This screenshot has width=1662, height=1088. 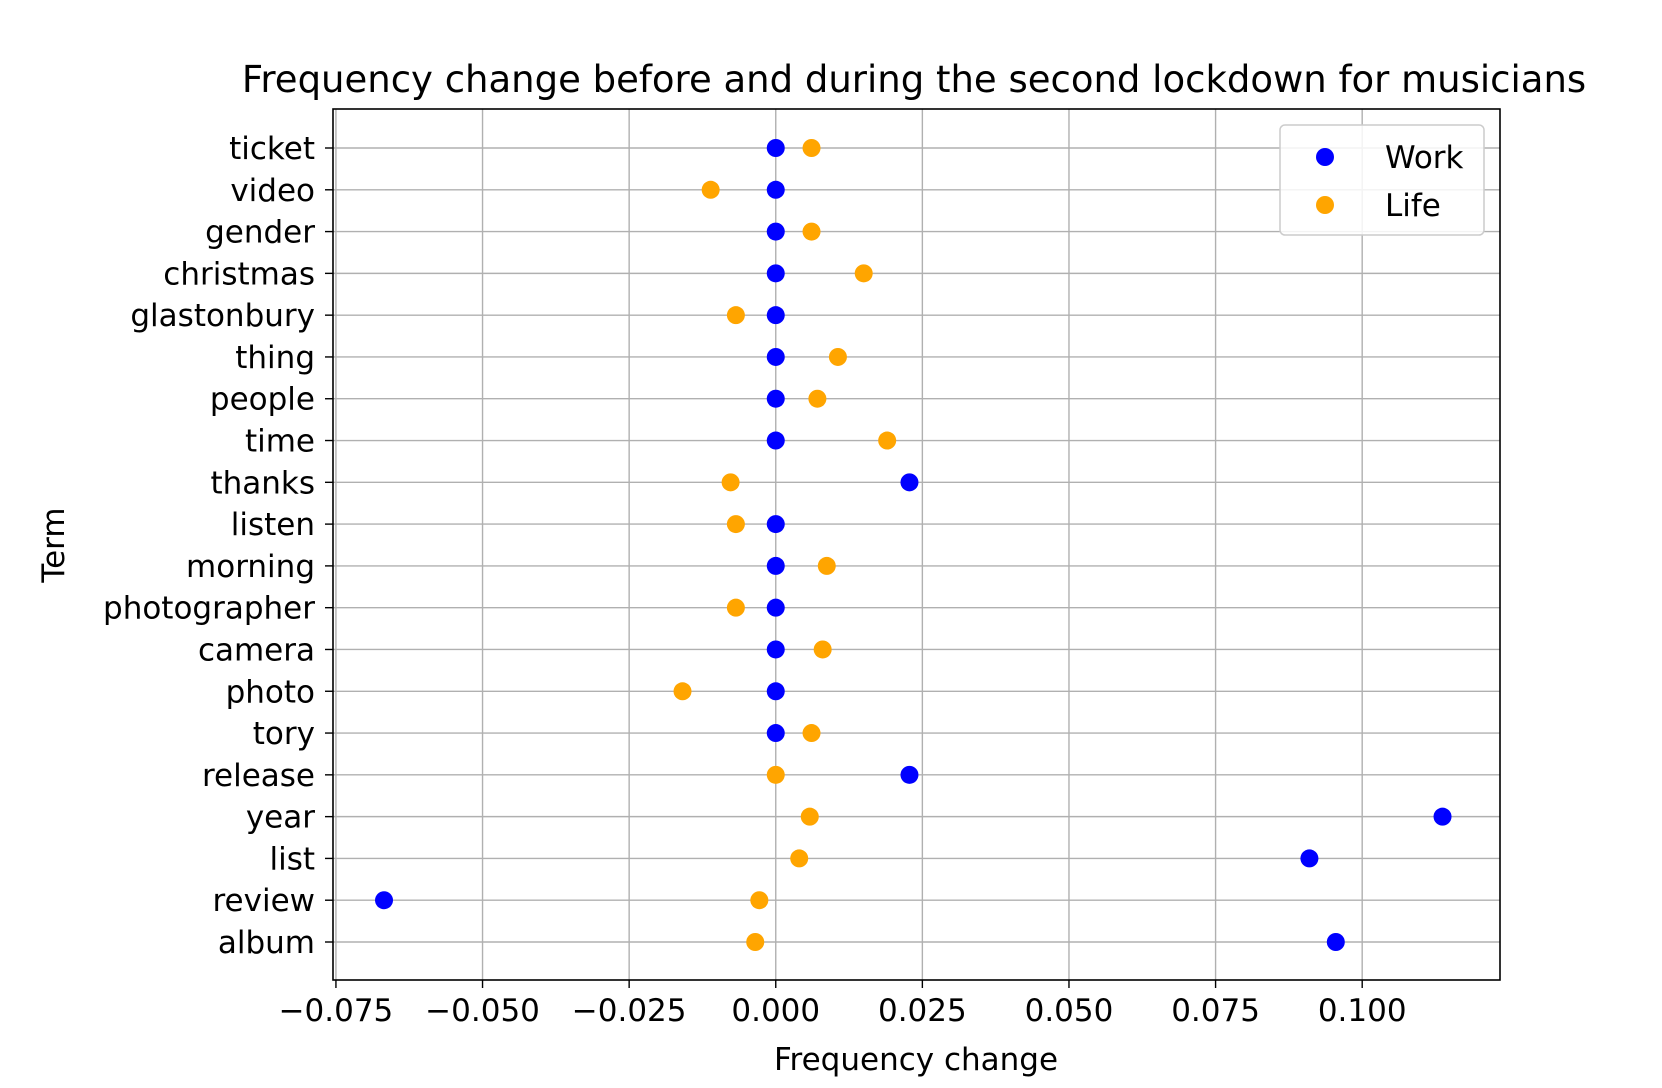 I want to click on y-tick-label: video, so click(x=272, y=191).